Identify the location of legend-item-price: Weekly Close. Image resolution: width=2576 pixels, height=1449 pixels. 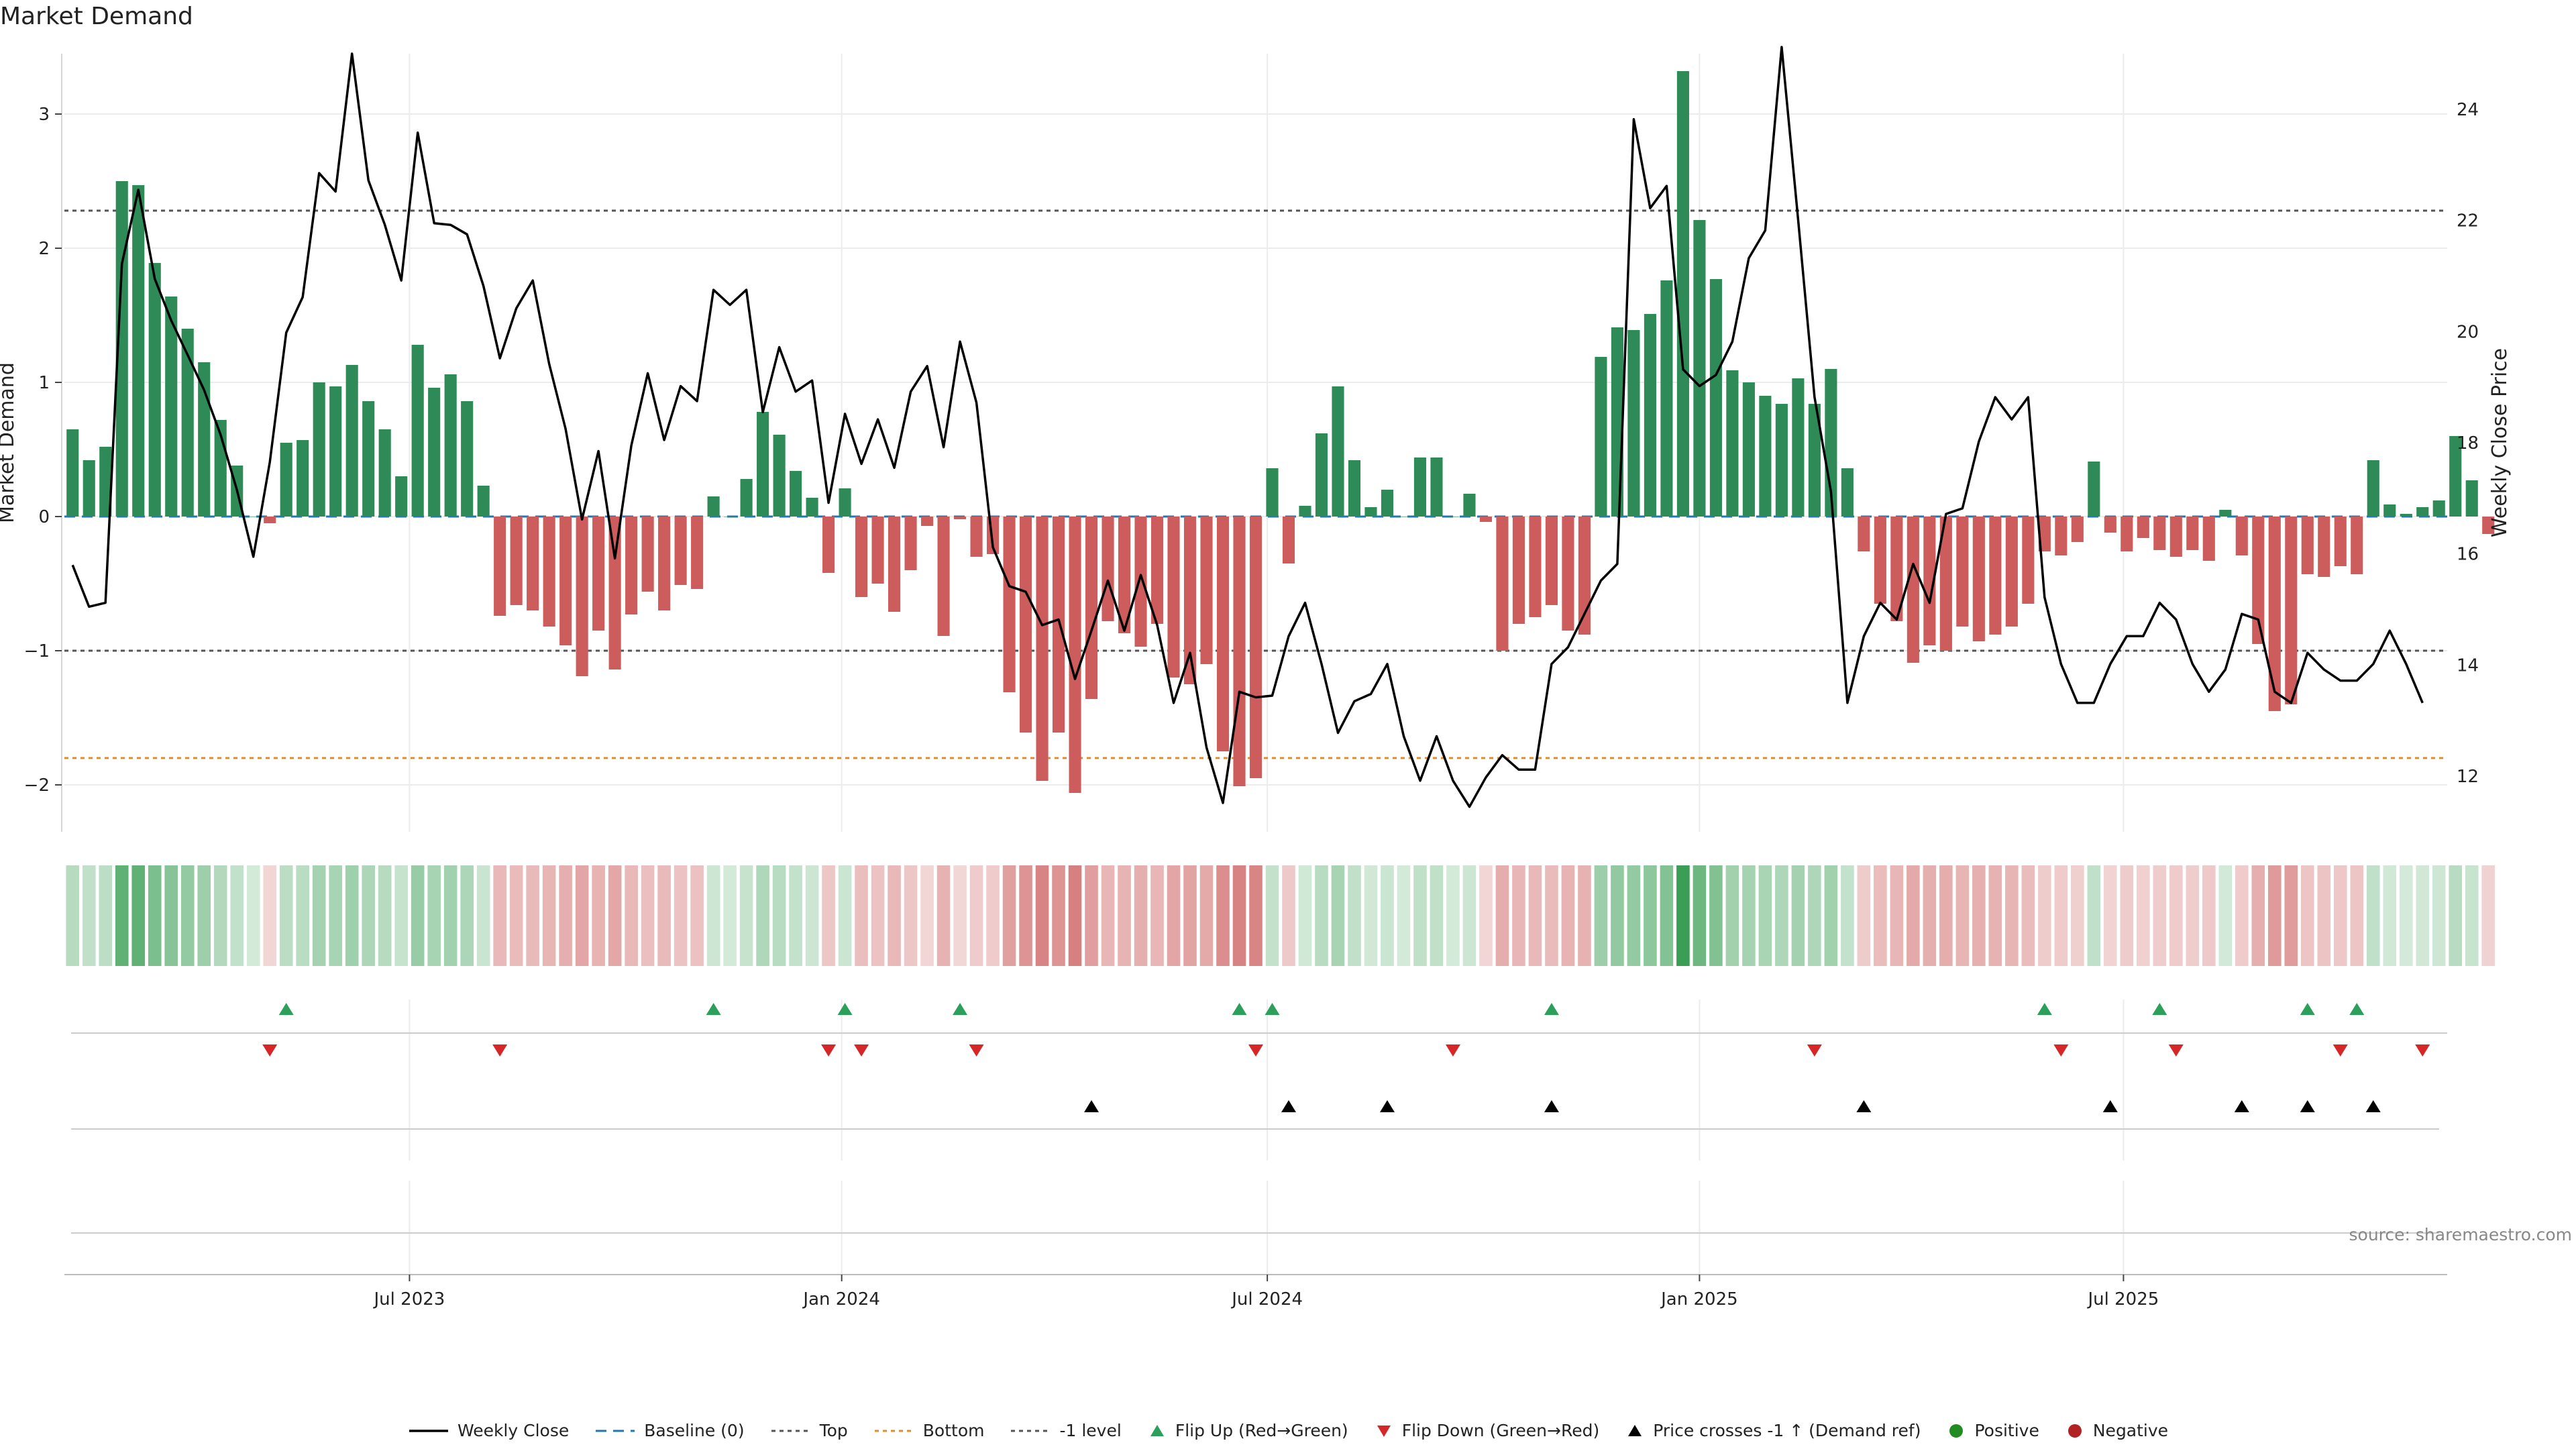
(488, 1430).